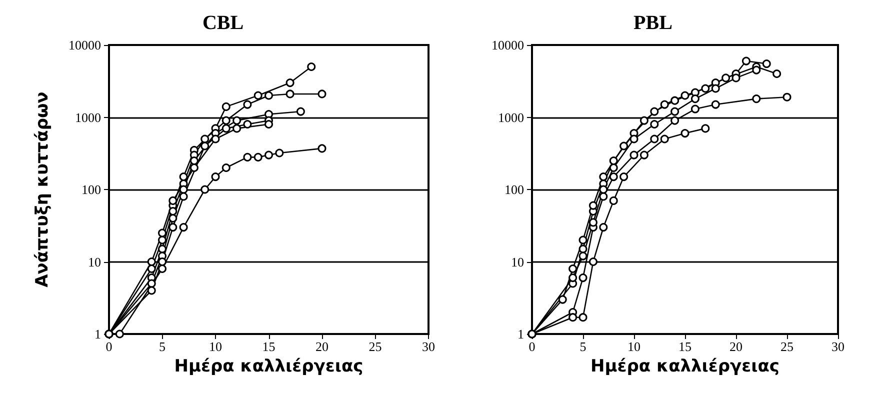 The image size is (876, 404). Describe the element at coordinates (42, 190) in the screenshot. I see `y-axis-title: Ανάπτυξη κυττάρων` at that location.